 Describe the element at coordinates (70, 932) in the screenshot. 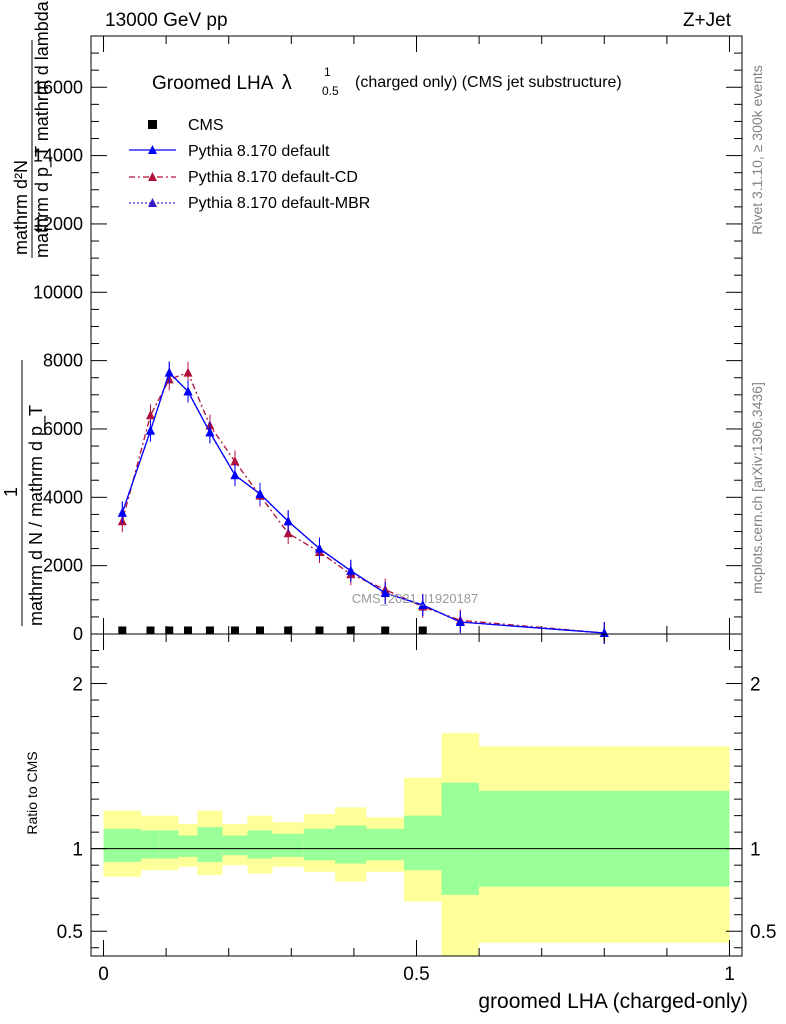

I see `ratio-ytick-label-left: 0.5` at that location.